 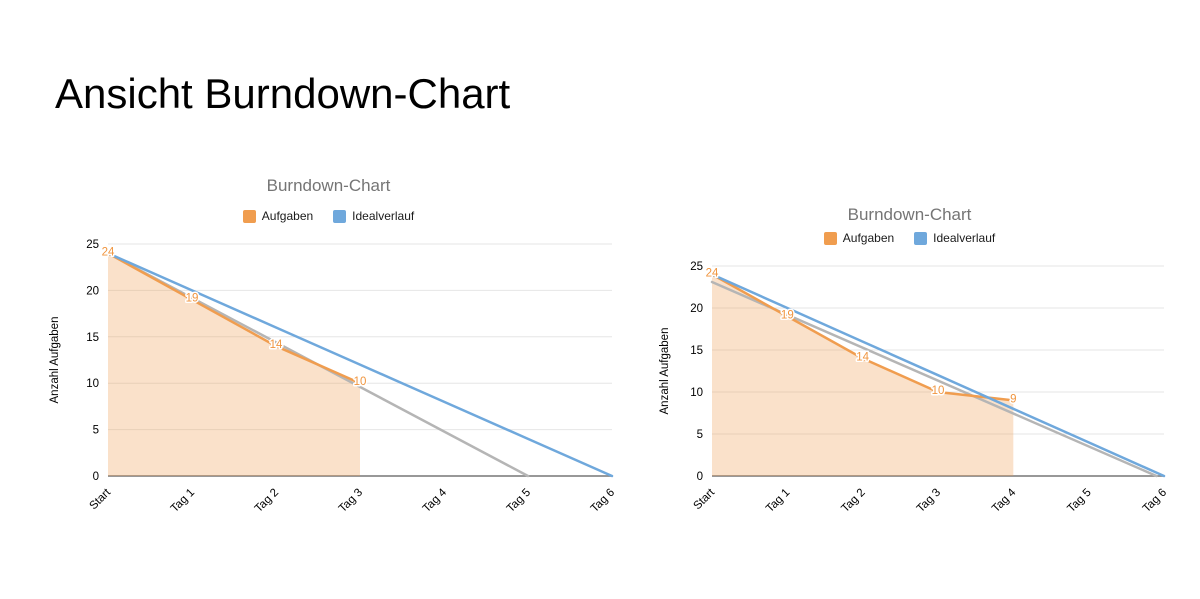 What do you see at coordinates (283, 93) in the screenshot?
I see `page-title: Ansicht Burndown-Chart` at bounding box center [283, 93].